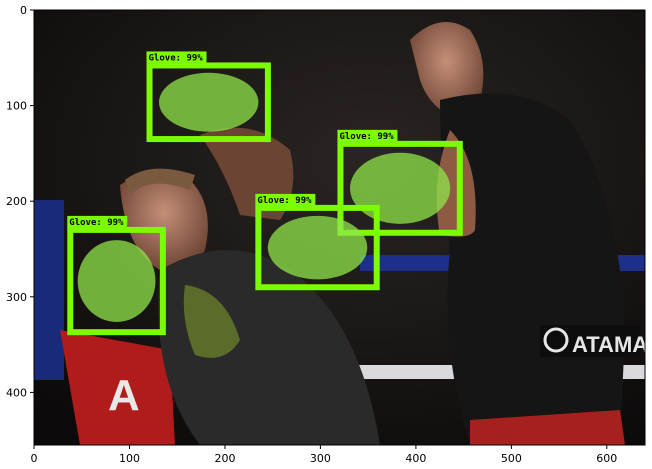 This screenshot has height=469, width=652. What do you see at coordinates (34, 458) in the screenshot?
I see `x-tick-label: 0` at bounding box center [34, 458].